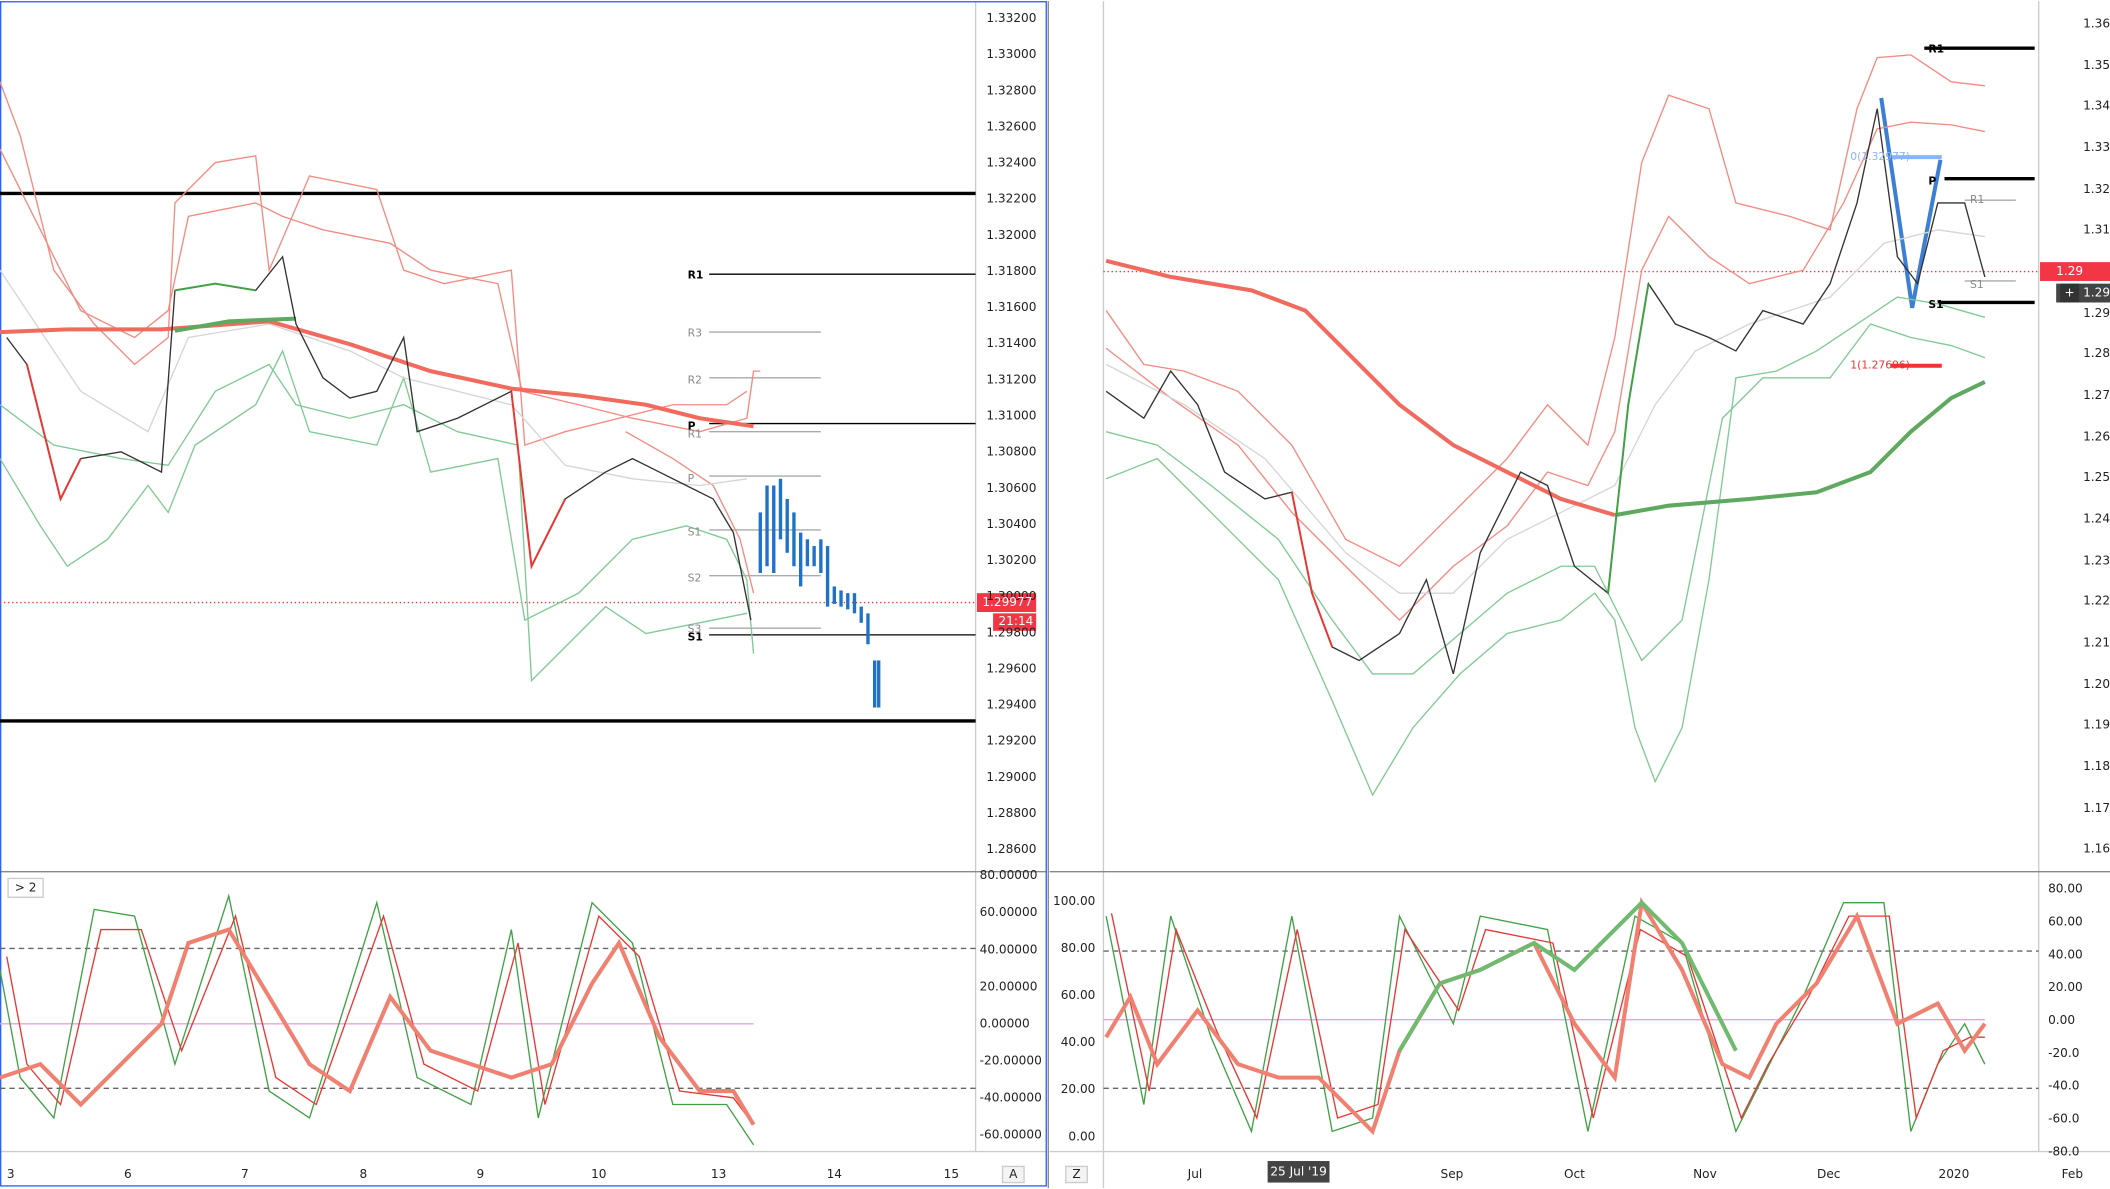  I want to click on price-axis-label: 1.30600, so click(1011, 488).